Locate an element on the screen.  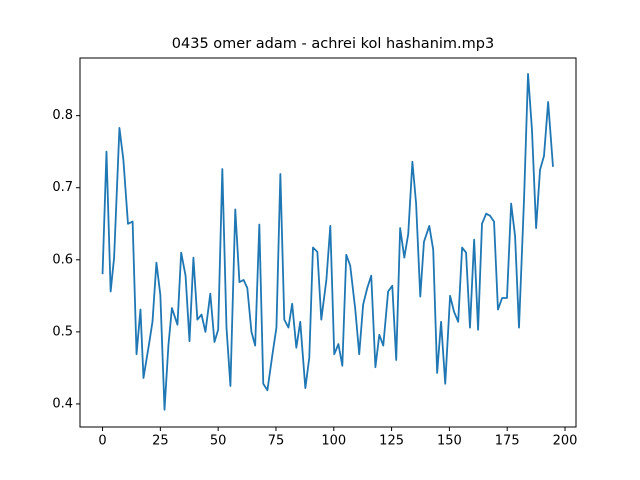
x-tick-label: 150 is located at coordinates (449, 441).